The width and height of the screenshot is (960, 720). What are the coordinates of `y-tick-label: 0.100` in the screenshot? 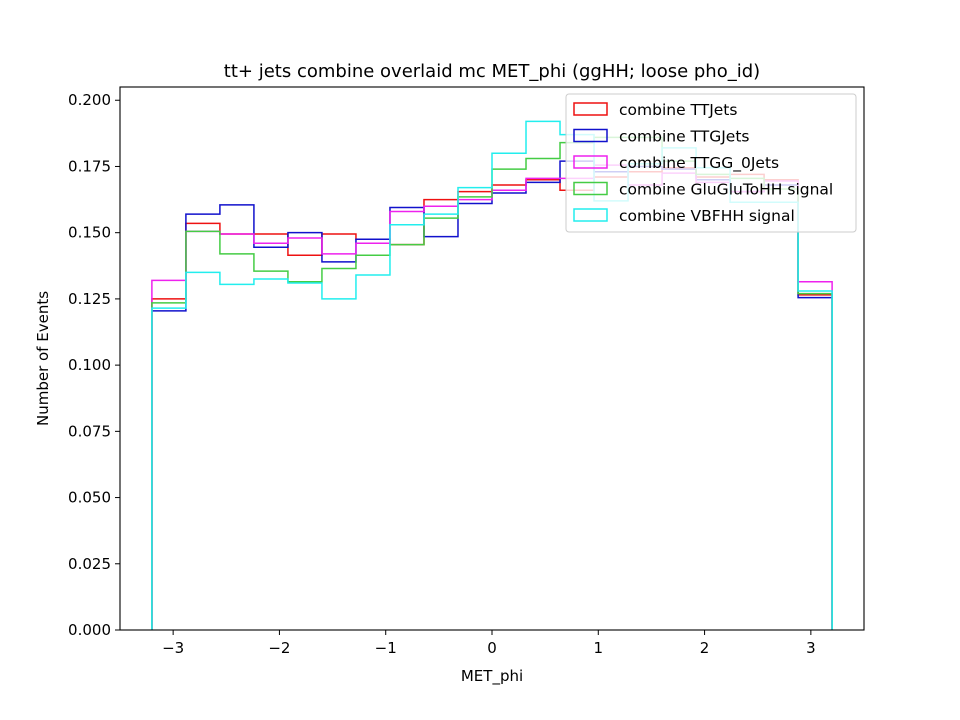 It's located at (89, 365).